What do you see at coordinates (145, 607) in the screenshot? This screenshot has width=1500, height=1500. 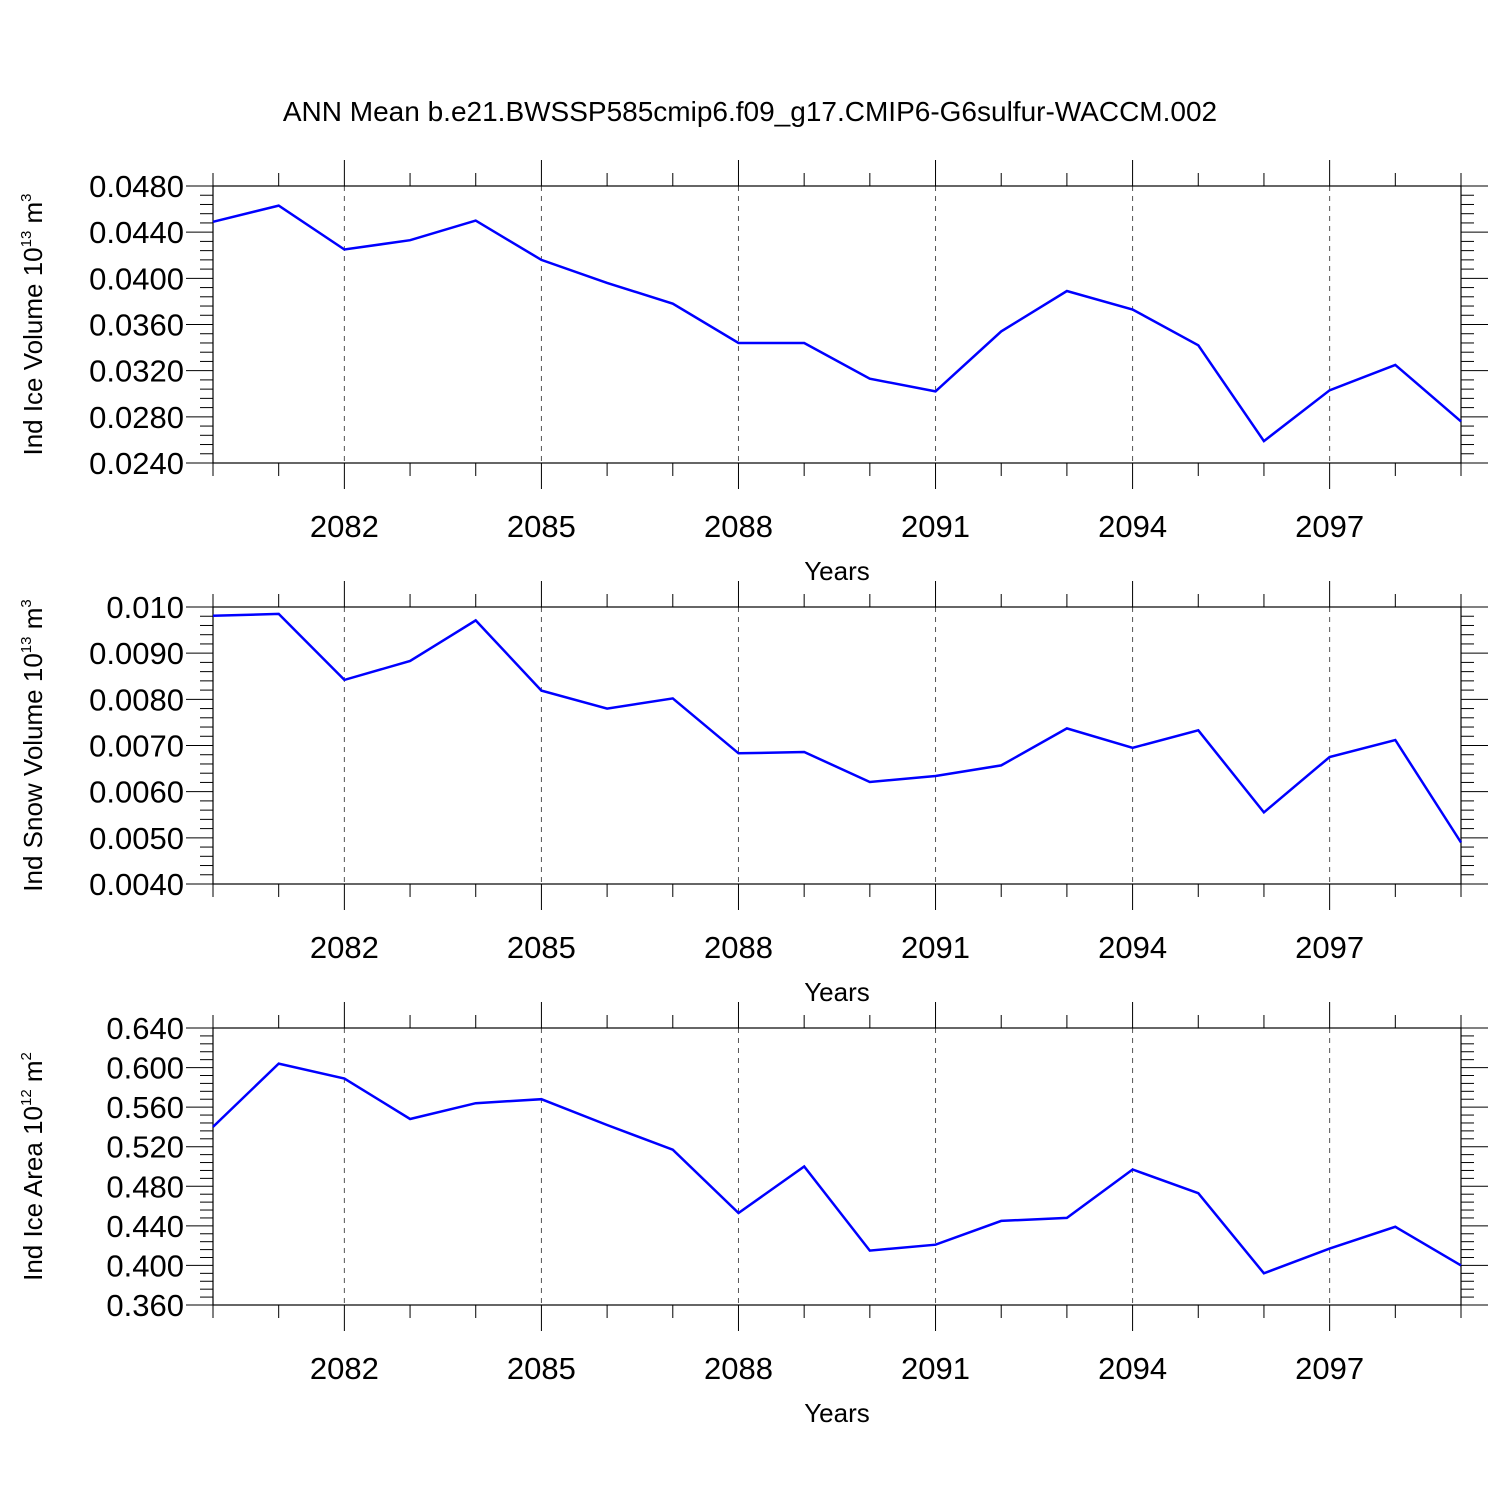 I see `y-tick-label: 0.010` at bounding box center [145, 607].